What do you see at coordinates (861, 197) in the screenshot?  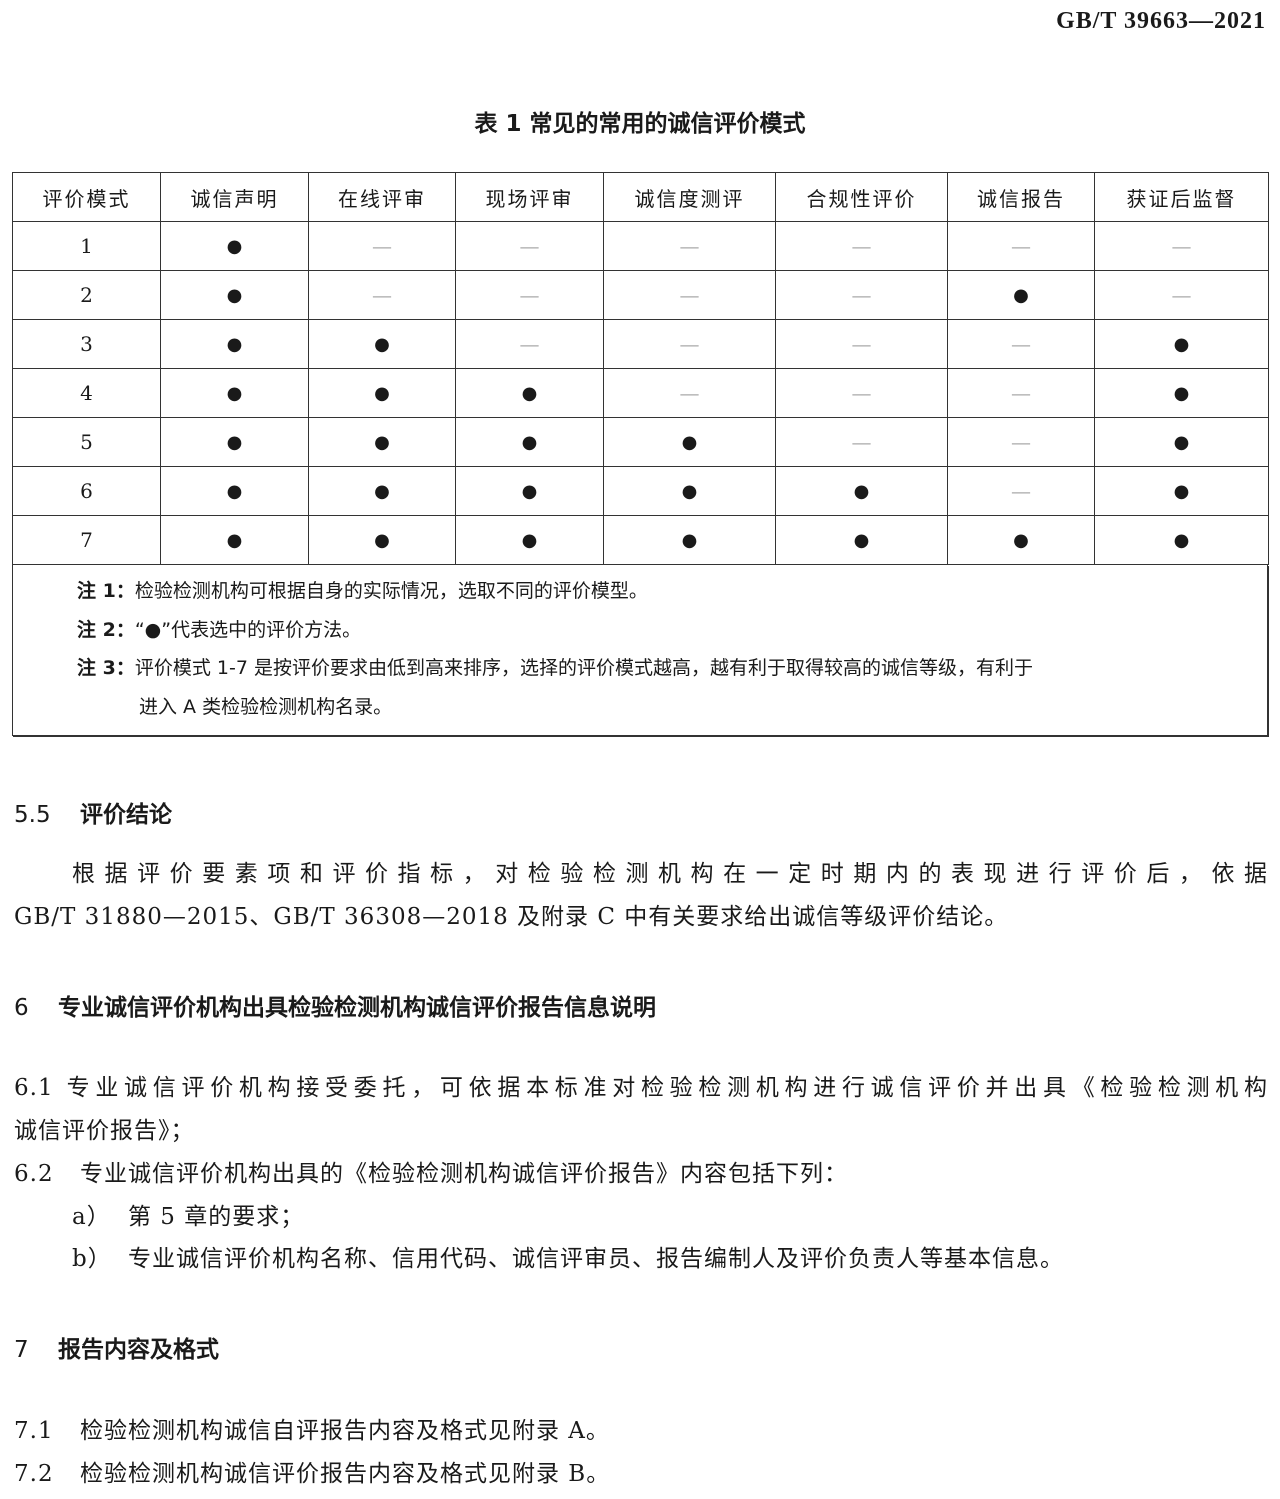 I see `column-header: 合规性评价` at bounding box center [861, 197].